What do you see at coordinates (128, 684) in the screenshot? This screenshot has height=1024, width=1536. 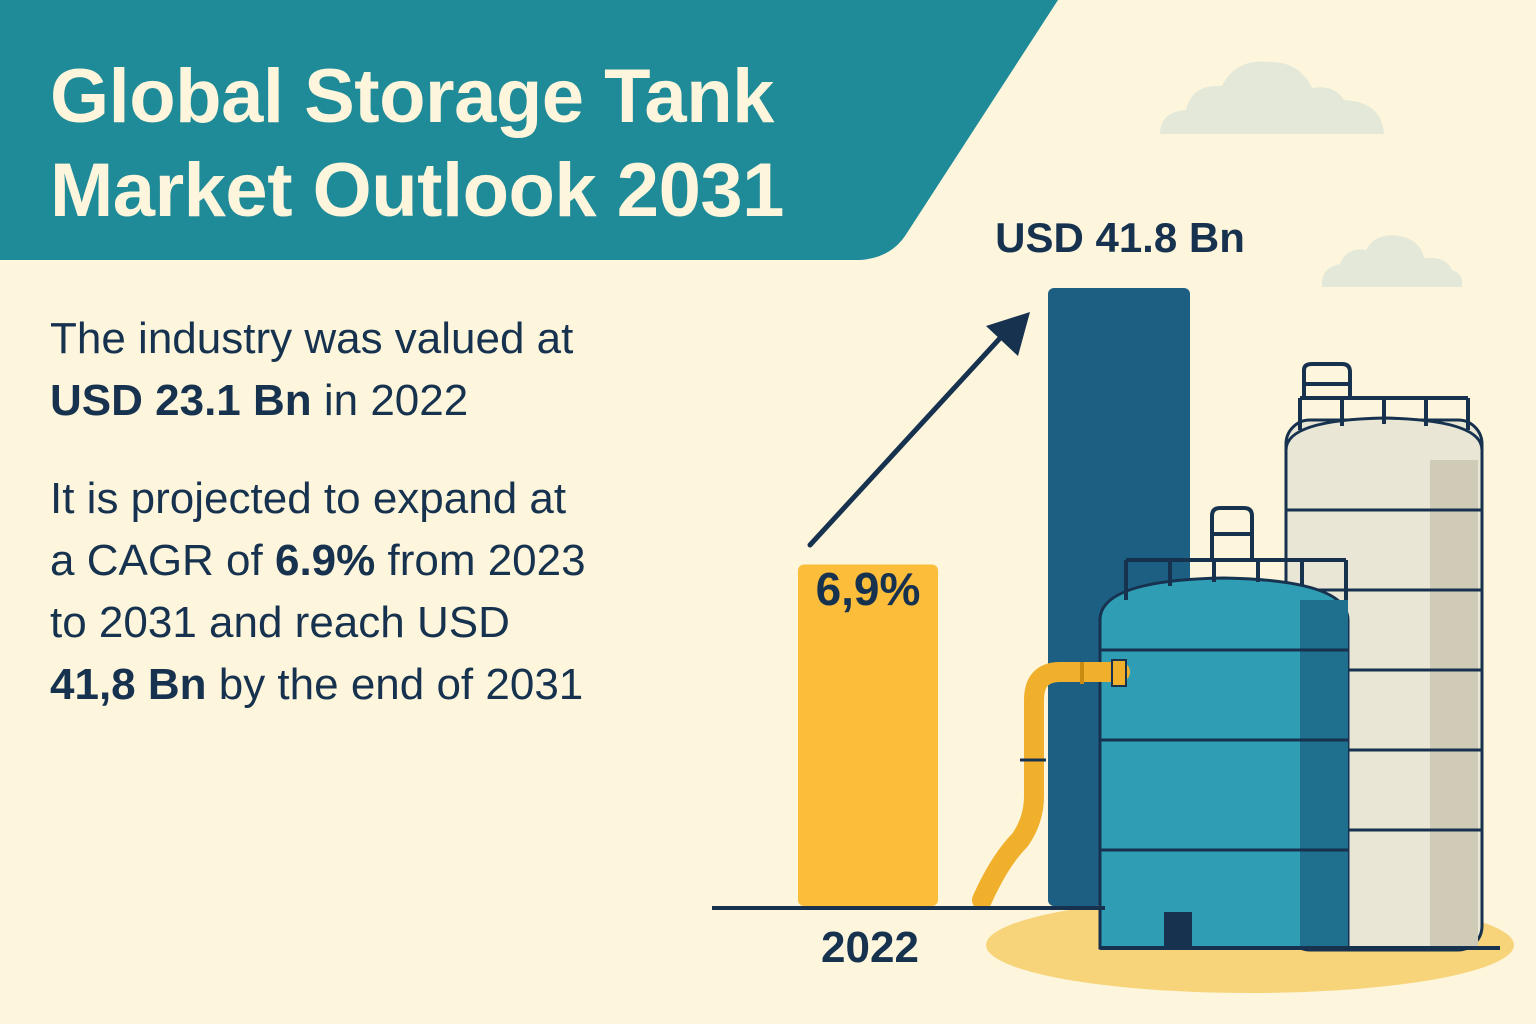 I see `value-2031: 41,8 Bn` at bounding box center [128, 684].